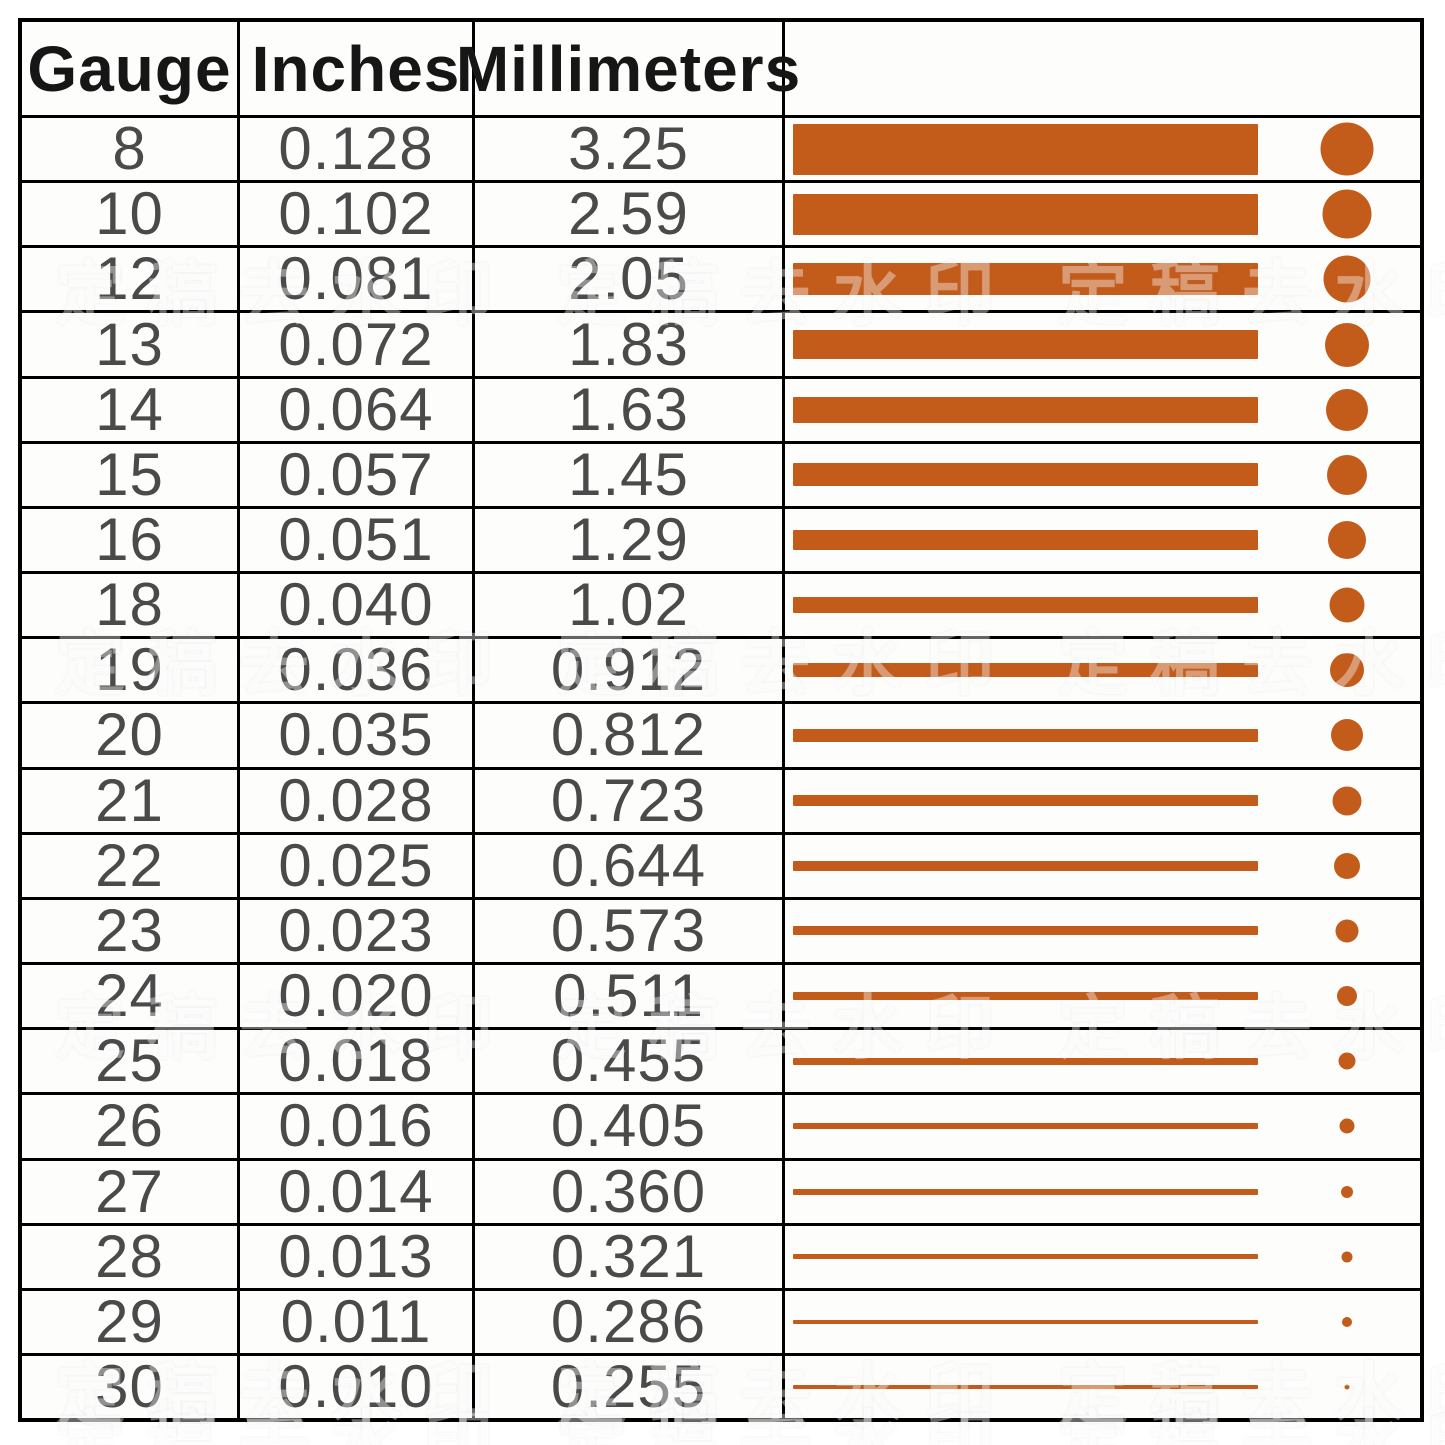 This screenshot has height=1445, width=1445. What do you see at coordinates (630, 409) in the screenshot?
I see `millimeters-cell: 1.63` at bounding box center [630, 409].